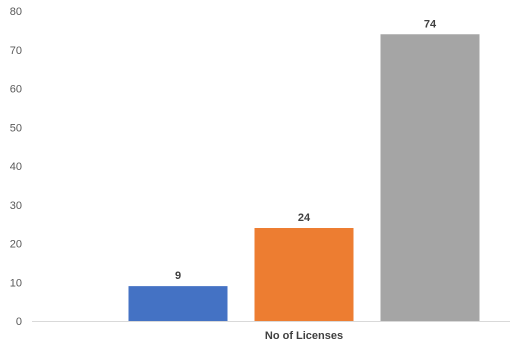 The image size is (512, 346). Describe the element at coordinates (304, 218) in the screenshot. I see `bar-data-label: 24` at that location.